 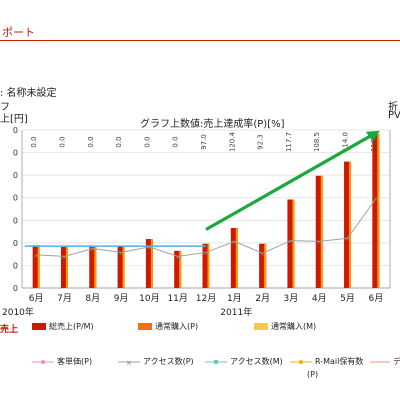 What do you see at coordinates (285, 326) in the screenshot?
I see `legend-item-normal-purchase-m: 通常購入(M)` at bounding box center [285, 326].